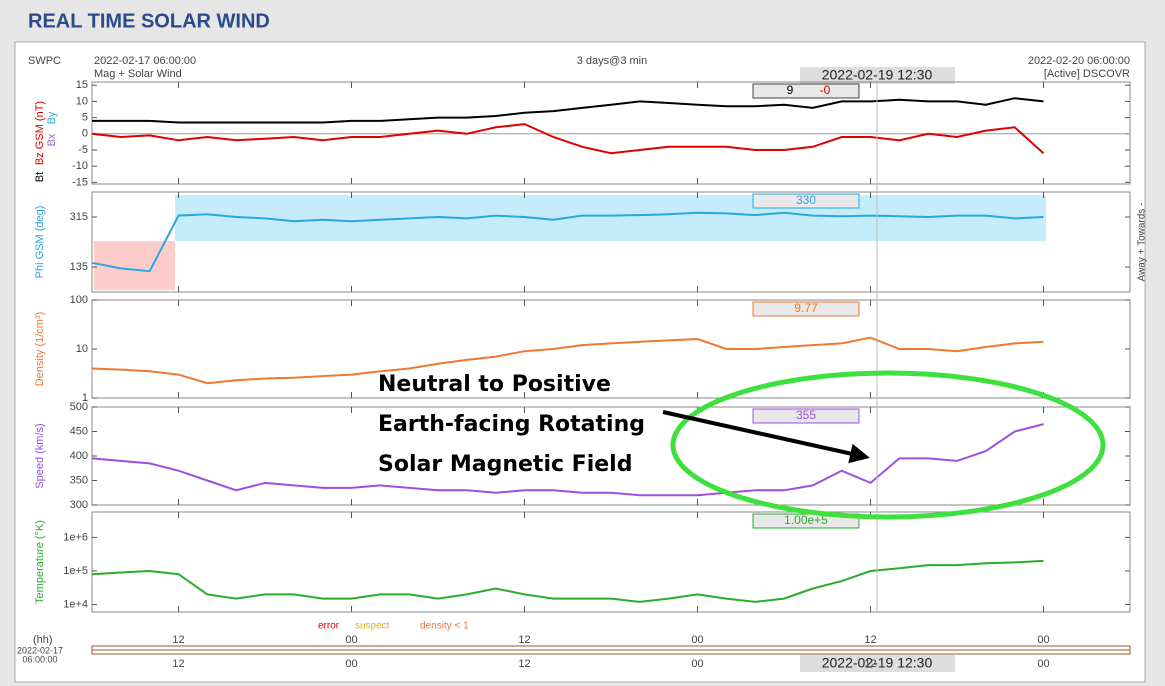 Image resolution: width=1165 pixels, height=686 pixels. Describe the element at coordinates (610, 218) in the screenshot. I see `away-shade` at that location.